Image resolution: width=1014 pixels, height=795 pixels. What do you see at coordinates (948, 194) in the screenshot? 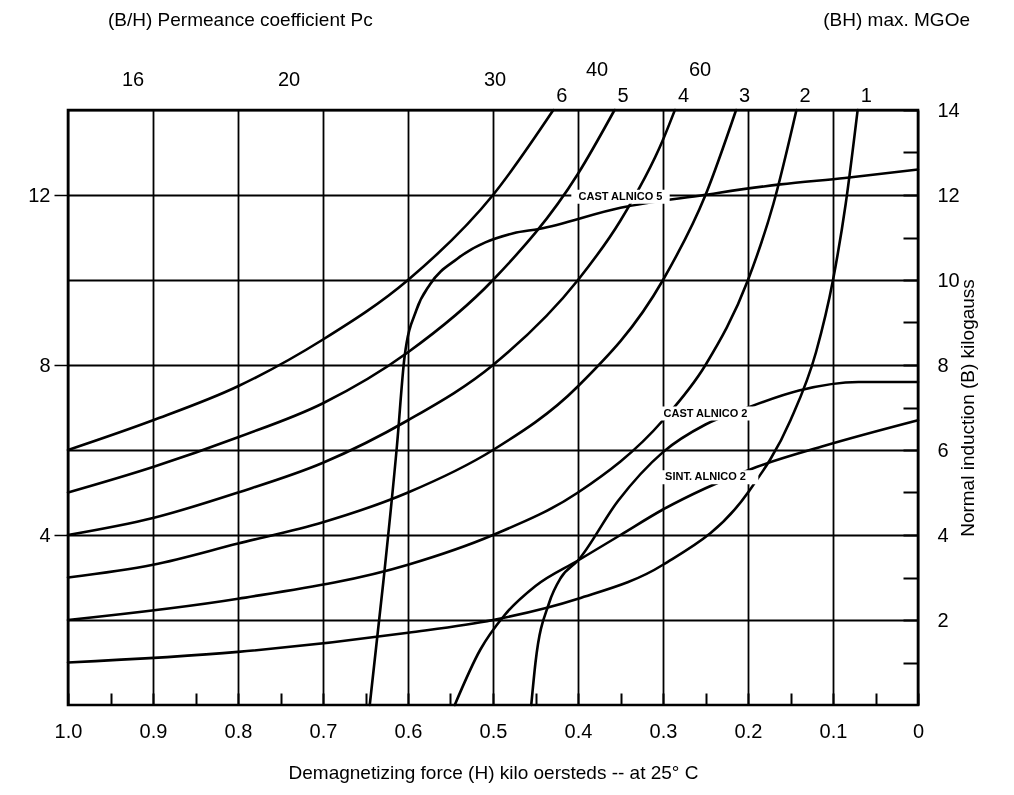
I see `y2-tick-label: 12` at bounding box center [948, 194].